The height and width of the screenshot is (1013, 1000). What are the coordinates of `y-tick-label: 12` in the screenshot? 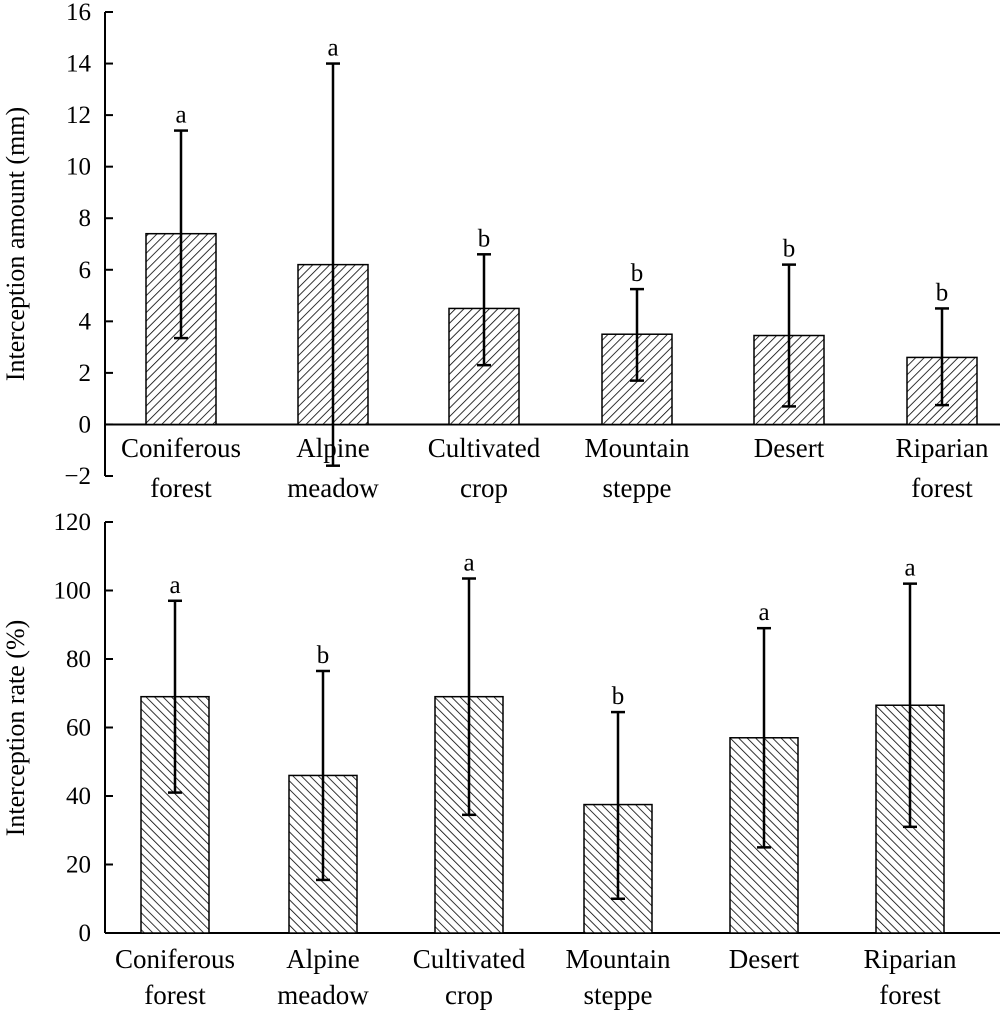 It's located at (78, 115).